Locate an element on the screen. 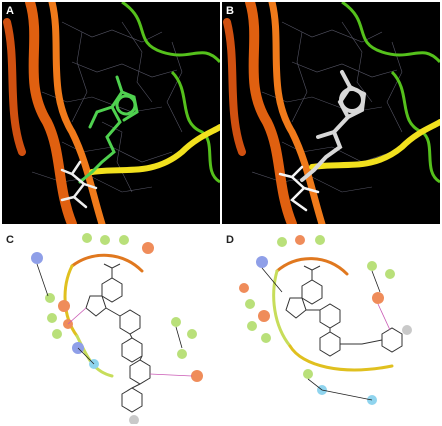 The image size is (442, 426). panel-d-label: D is located at coordinates (230, 240).